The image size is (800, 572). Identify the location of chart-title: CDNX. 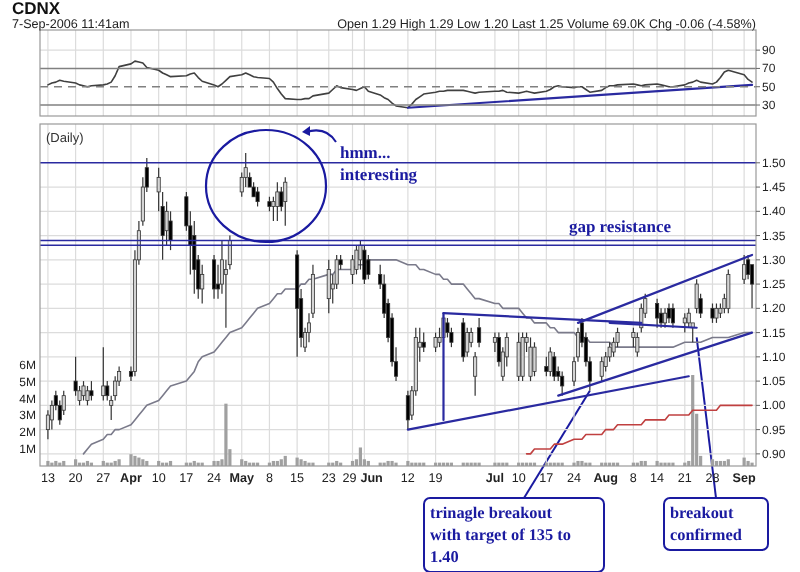
(36, 9).